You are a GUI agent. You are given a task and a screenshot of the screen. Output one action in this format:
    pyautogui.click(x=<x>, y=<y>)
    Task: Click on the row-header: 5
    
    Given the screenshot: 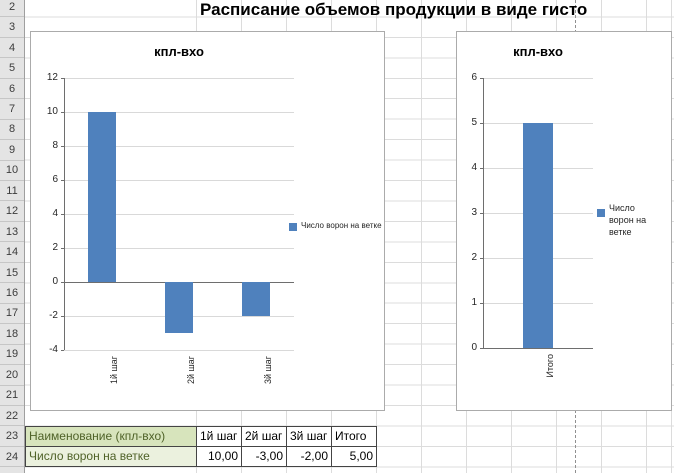 What is the action you would take?
    pyautogui.click(x=12, y=68)
    